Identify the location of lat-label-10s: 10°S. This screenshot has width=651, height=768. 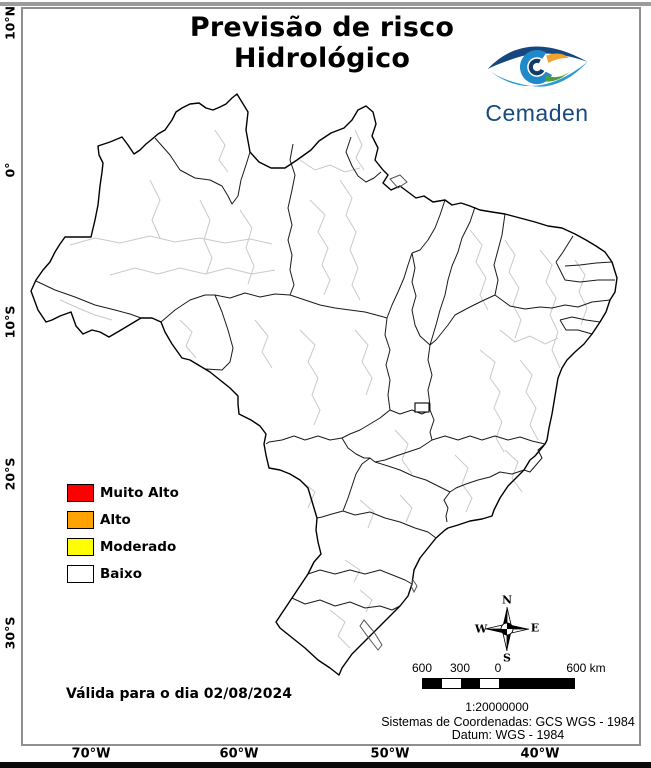
(10, 322).